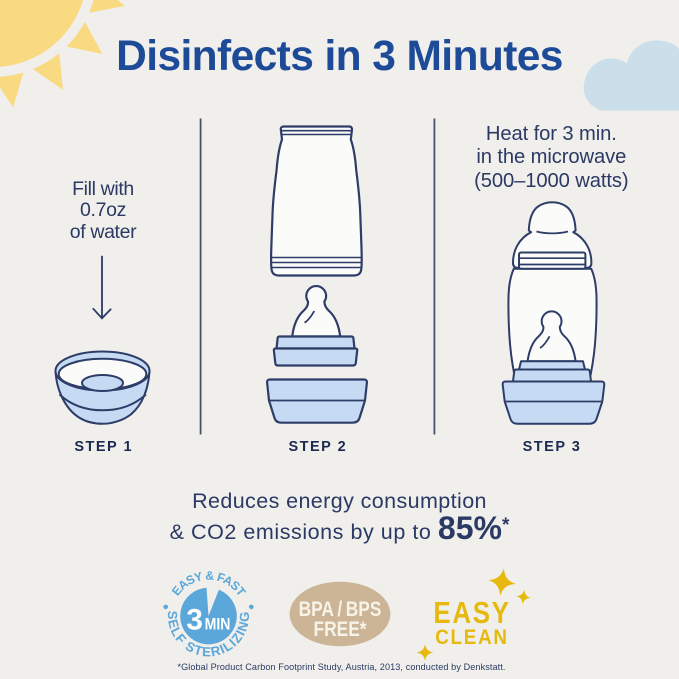 Image resolution: width=679 pixels, height=679 pixels. I want to click on svg-text: MIN, so click(218, 625).